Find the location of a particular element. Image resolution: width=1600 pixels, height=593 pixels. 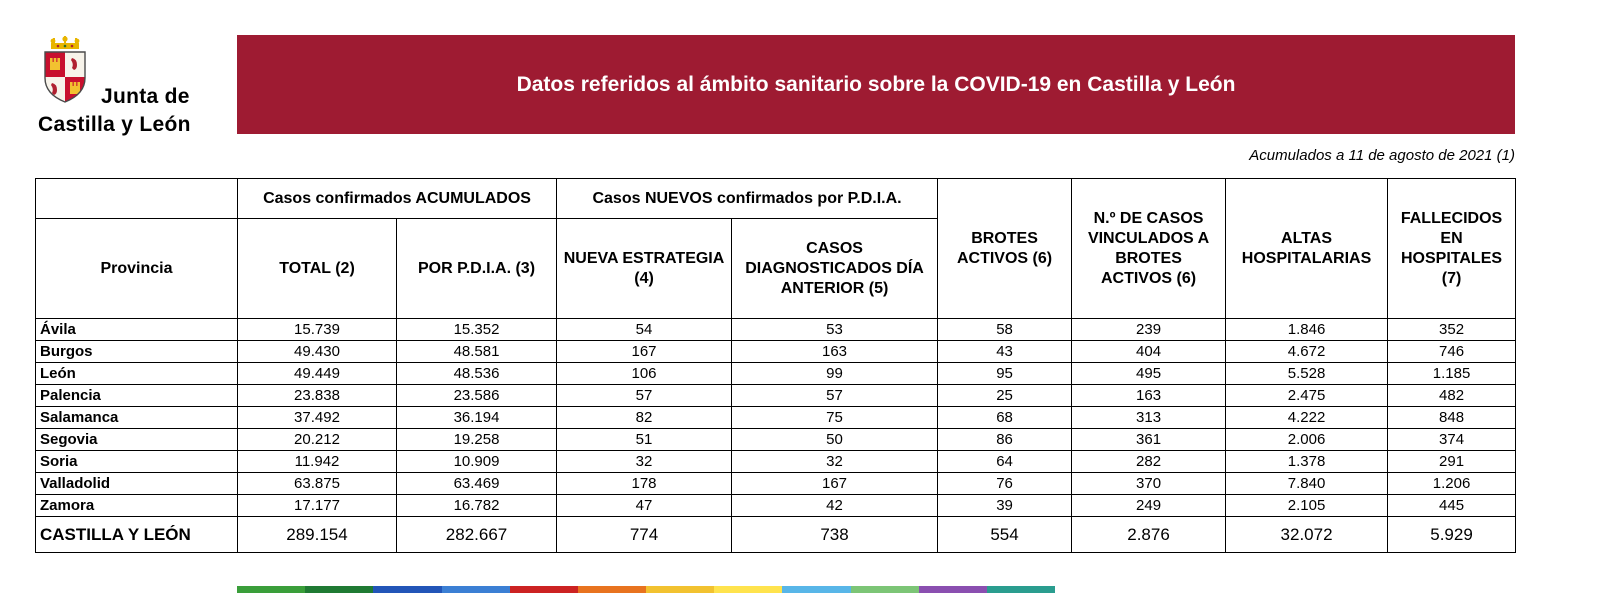

totals-value-cell: 289.154 is located at coordinates (317, 534).